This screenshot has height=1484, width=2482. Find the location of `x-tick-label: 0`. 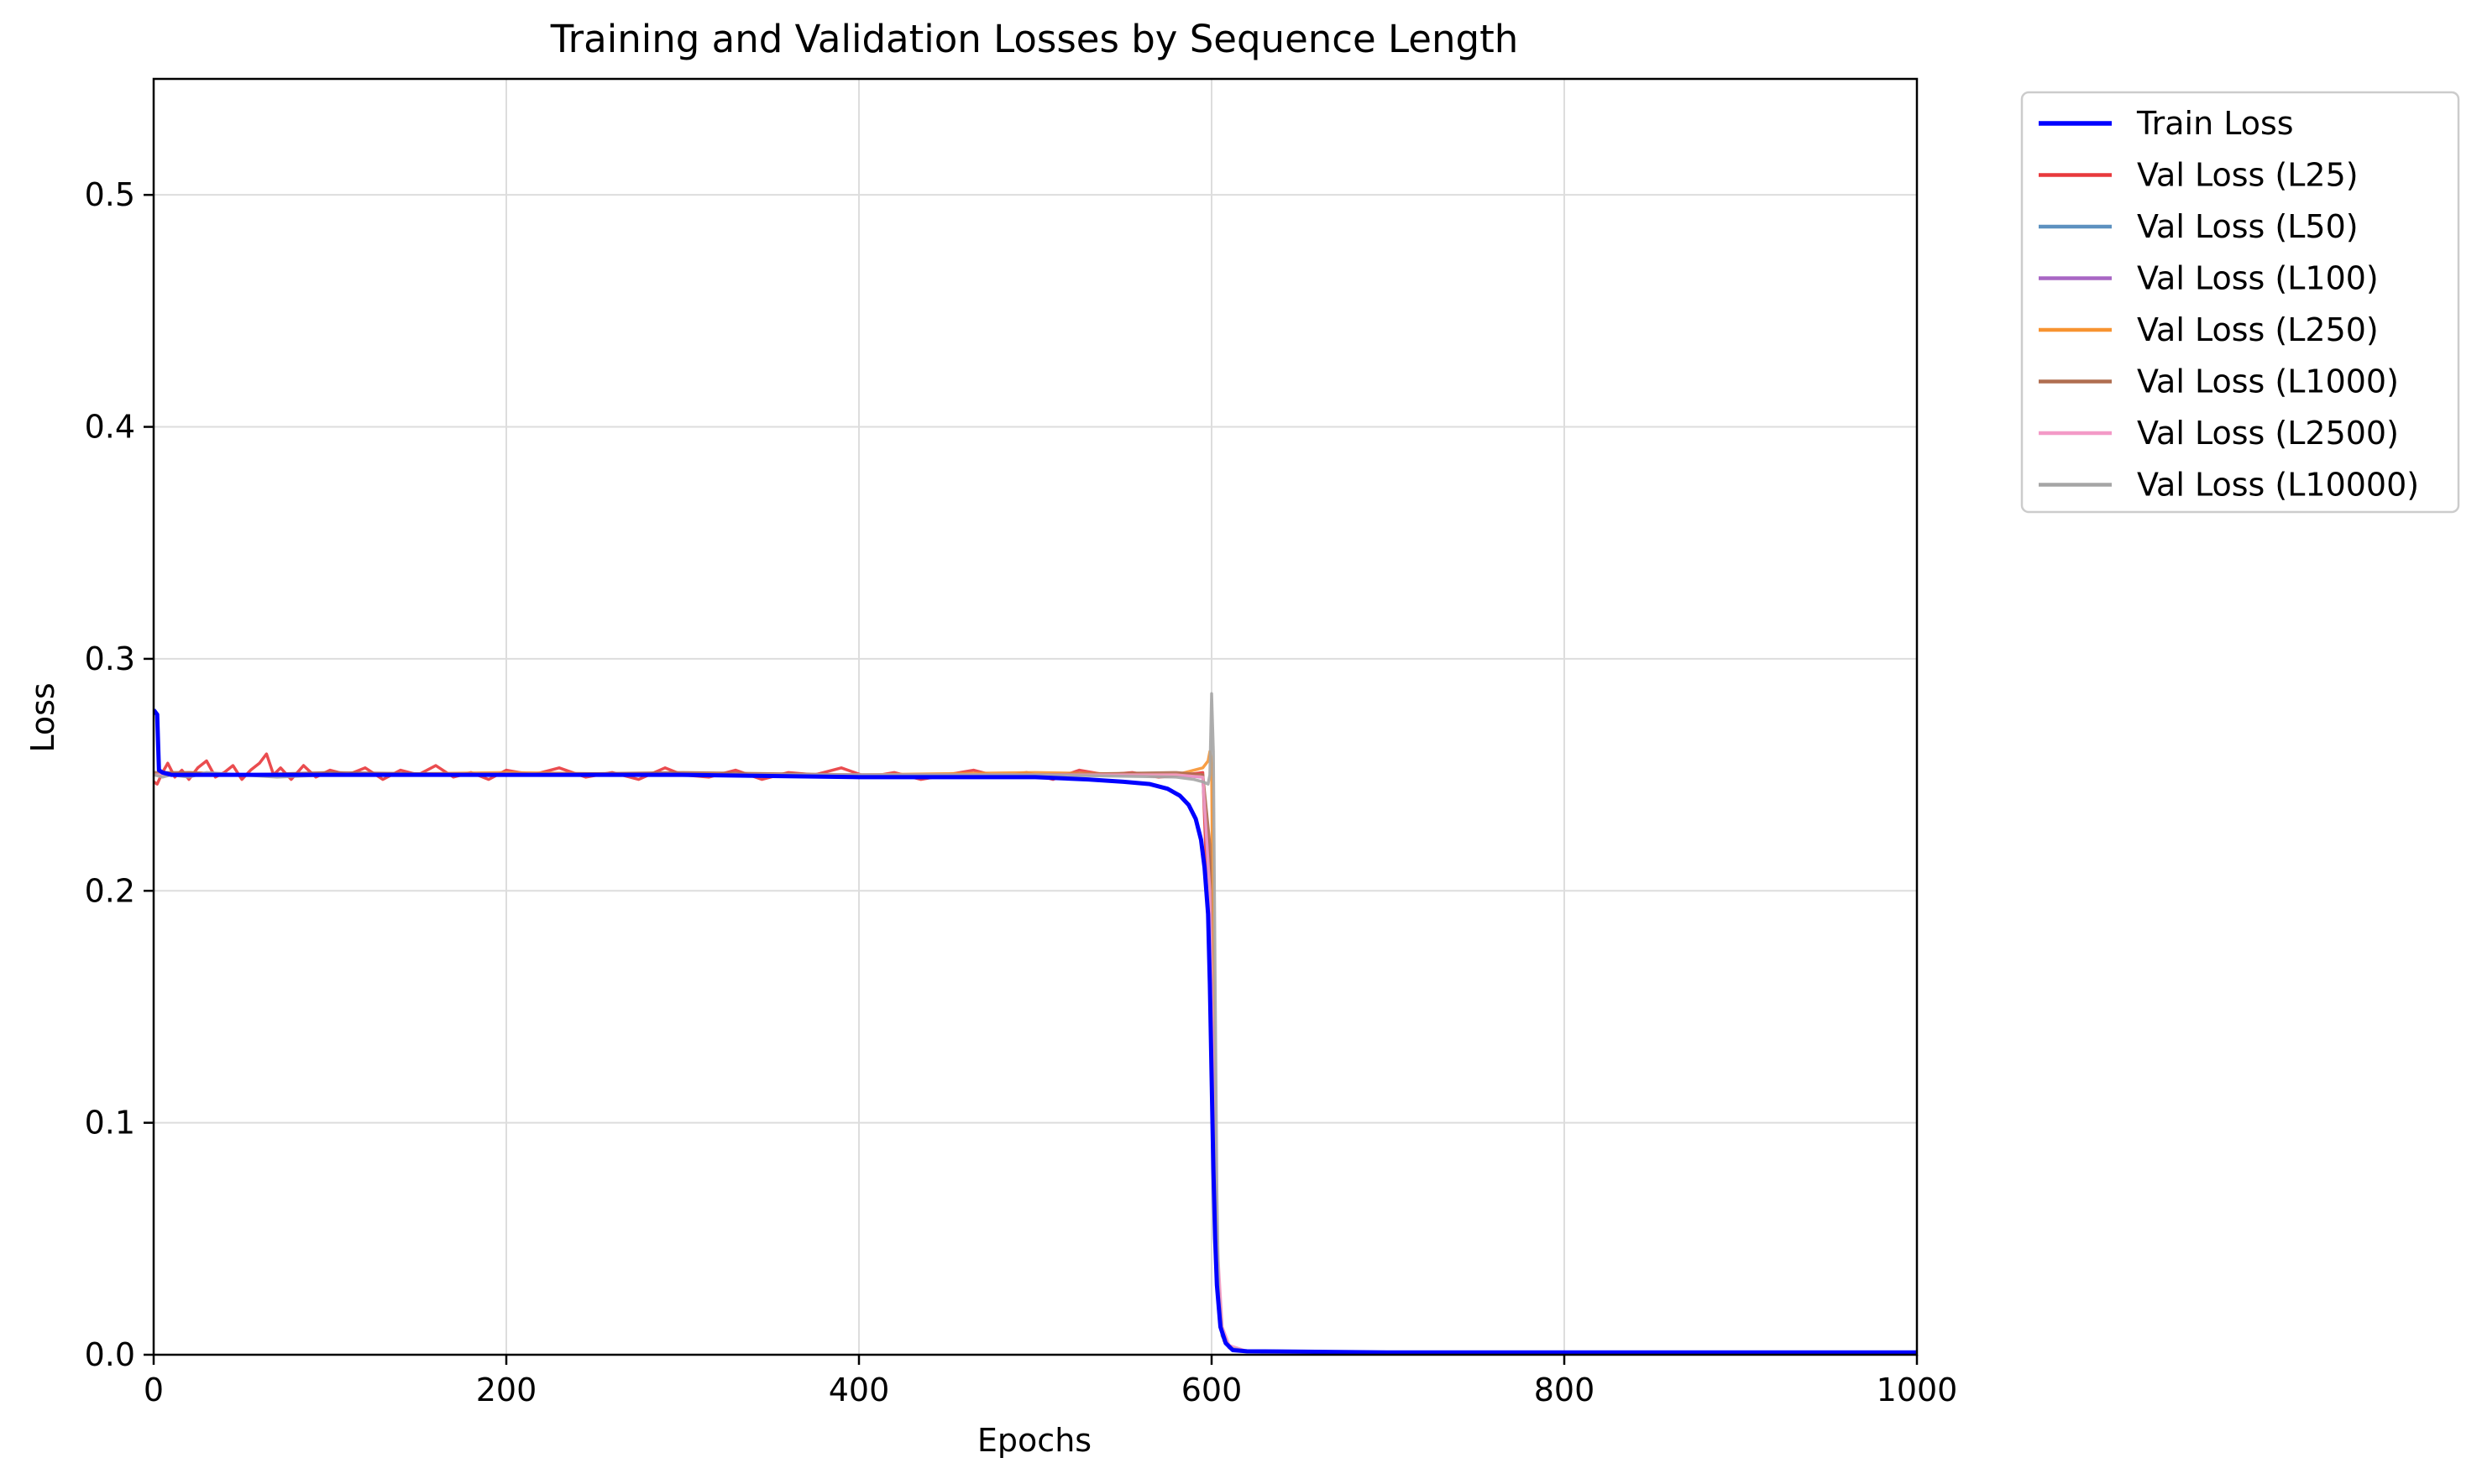

x-tick-label: 0 is located at coordinates (154, 1390).